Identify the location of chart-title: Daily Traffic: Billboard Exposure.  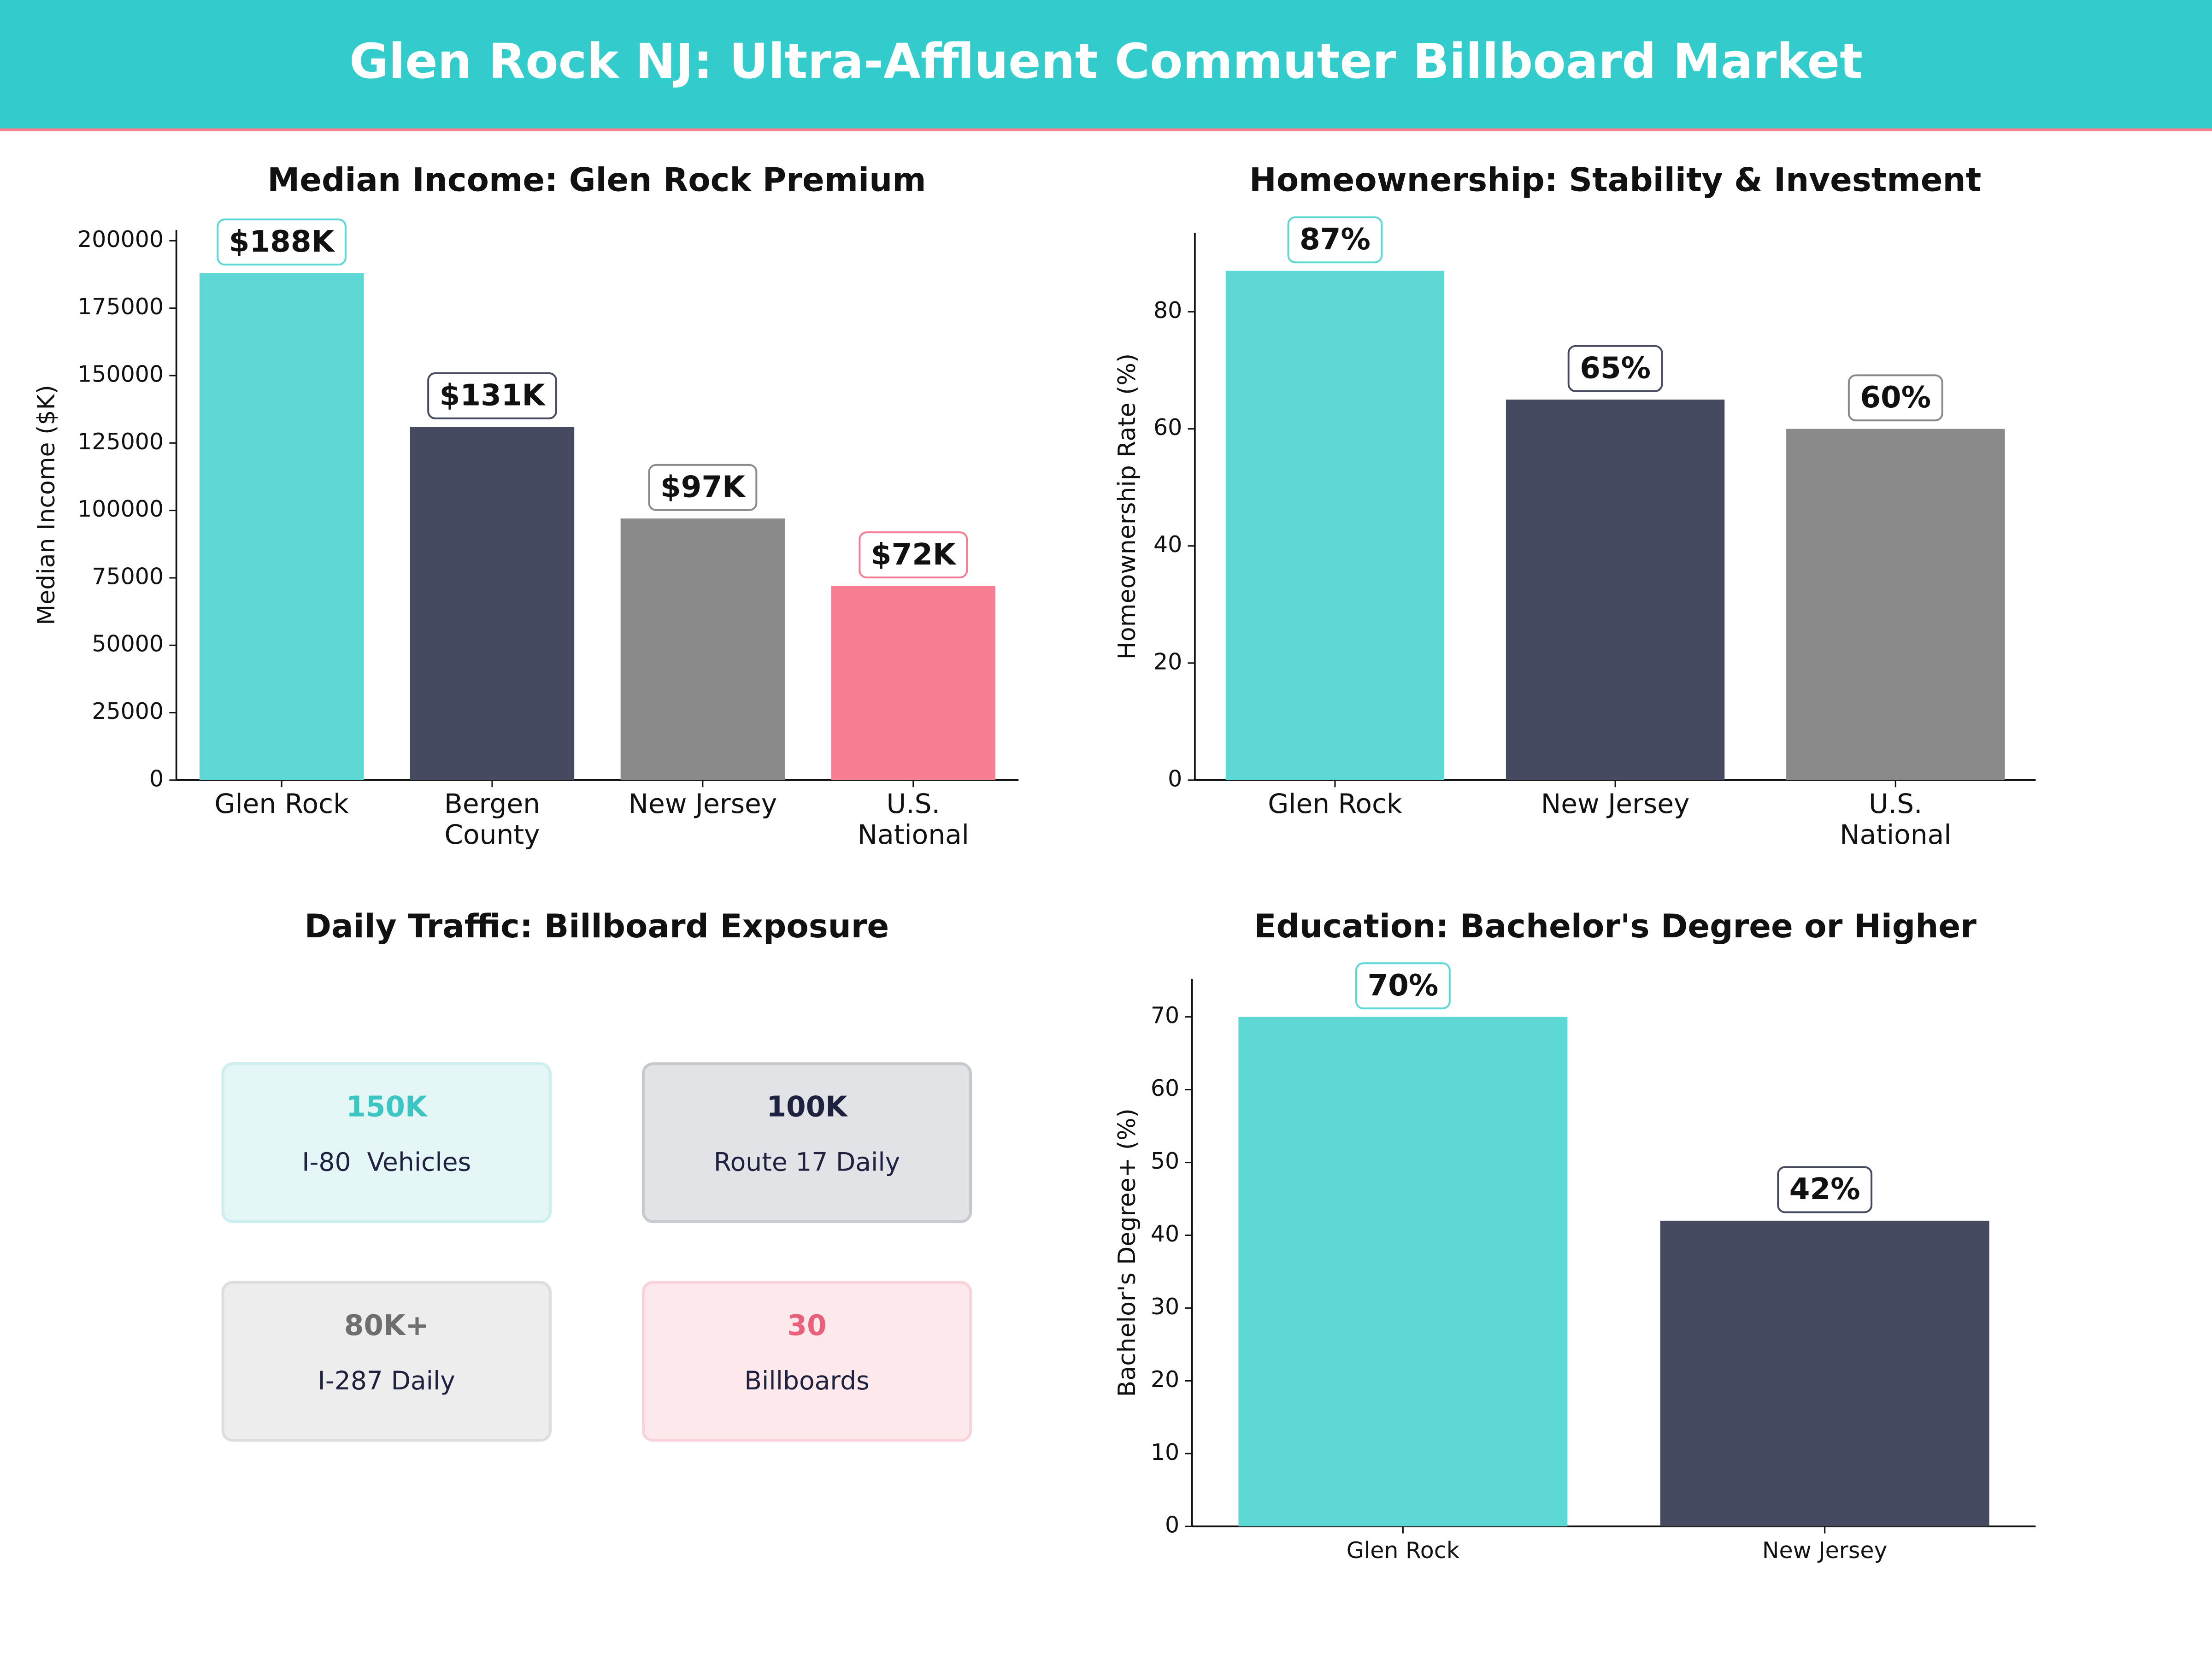
(597, 926).